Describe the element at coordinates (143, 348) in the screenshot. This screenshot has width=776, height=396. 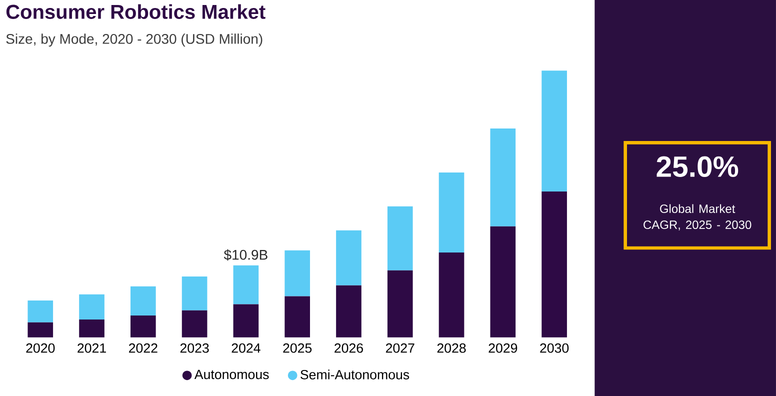
I see `x-tick-label: 2022` at that location.